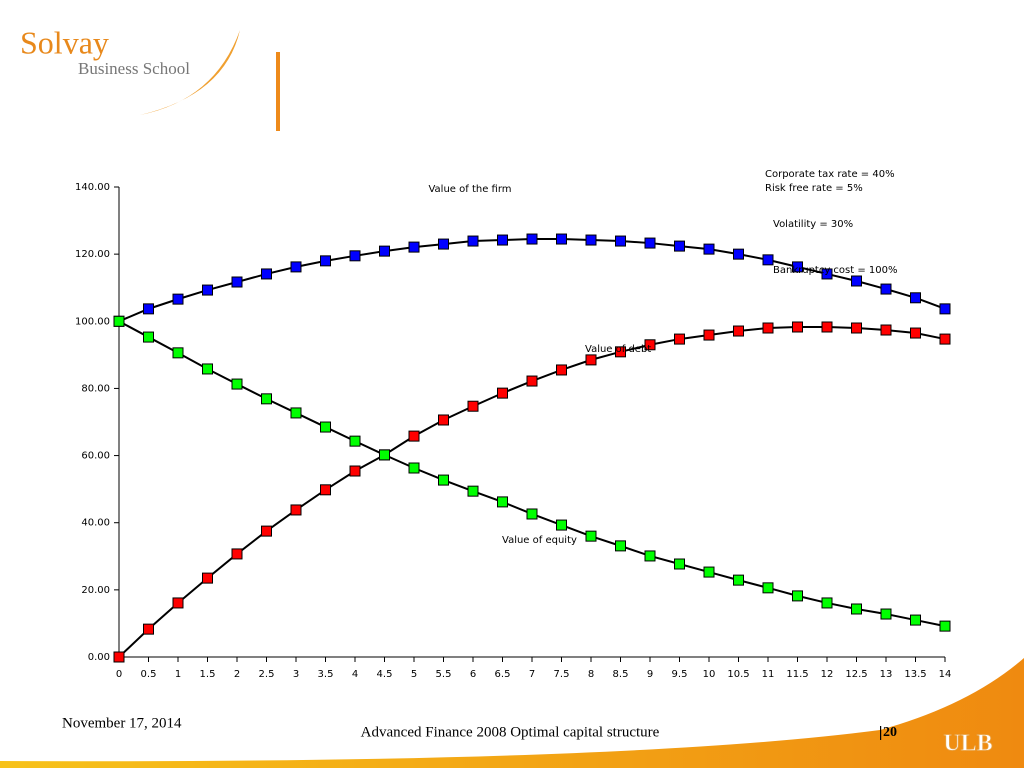  I want to click on y-tick-label: 20.00, so click(95, 590).